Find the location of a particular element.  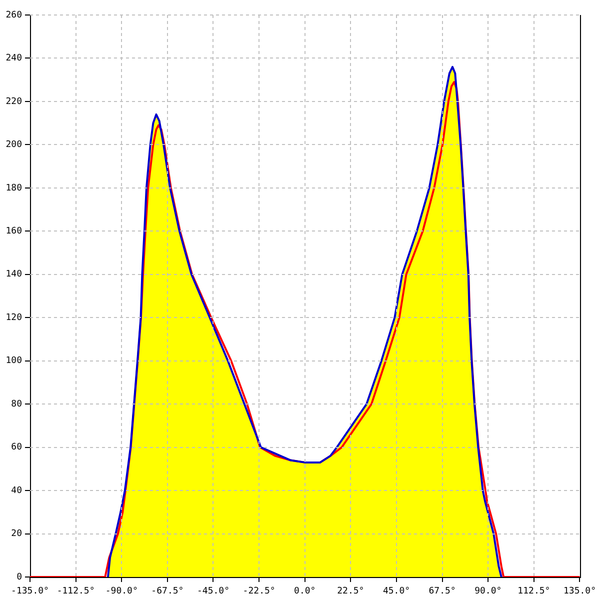

x-tick-label: -112.5° is located at coordinates (75, 591).